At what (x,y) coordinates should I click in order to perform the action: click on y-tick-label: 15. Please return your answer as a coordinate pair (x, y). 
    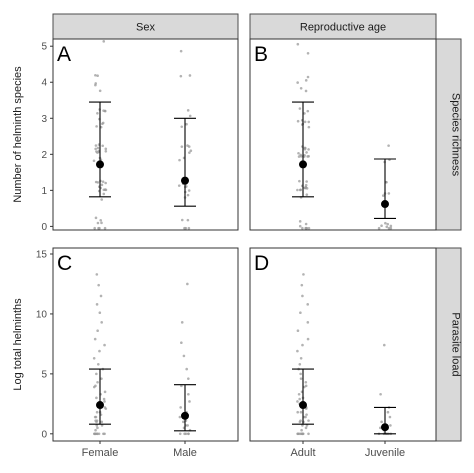
    Looking at the image, I should click on (42, 254).